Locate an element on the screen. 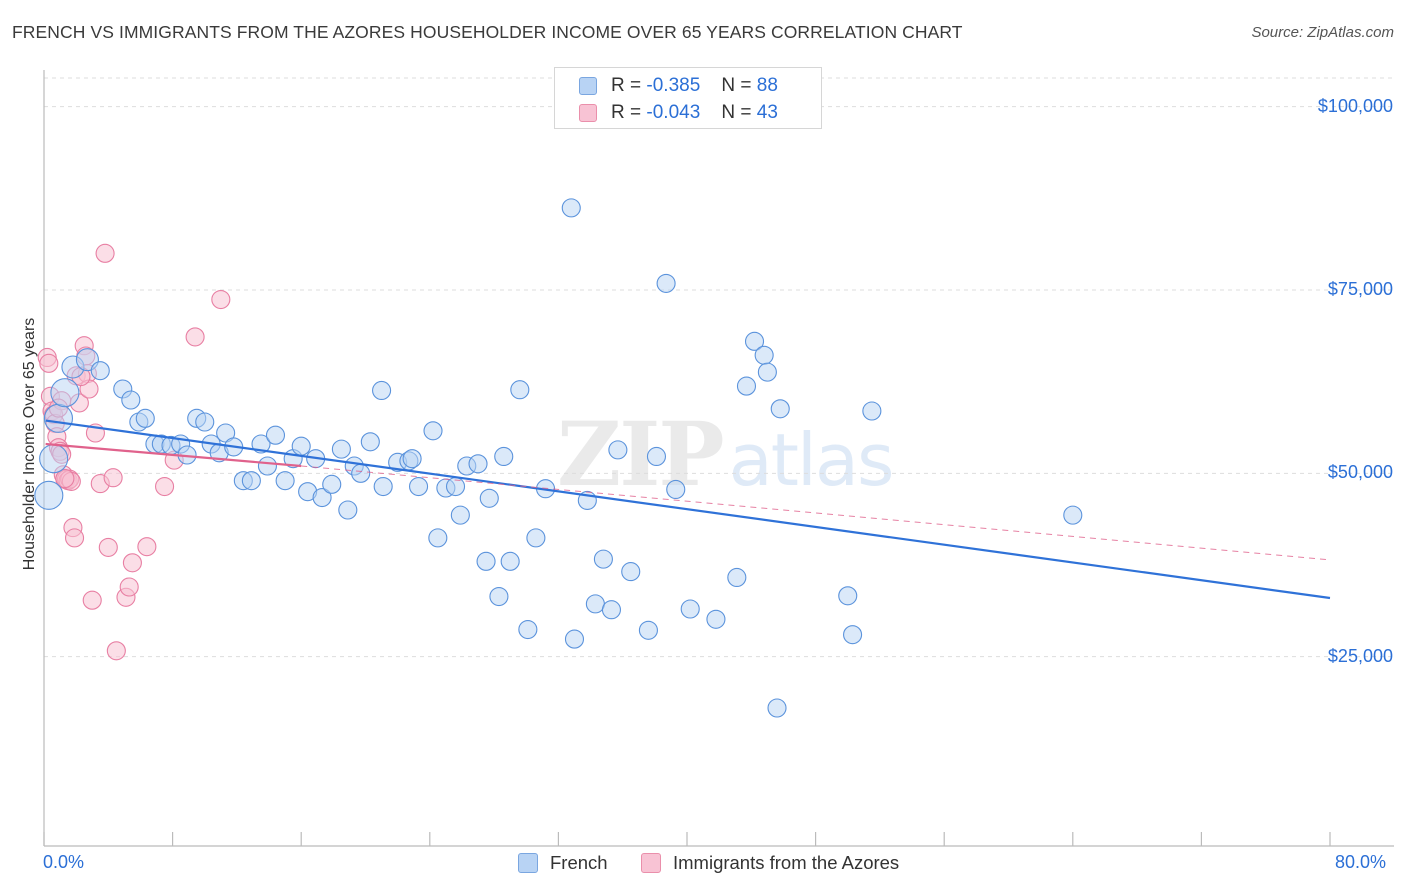 The width and height of the screenshot is (1406, 892). y-tick-label-2: $75,000 is located at coordinates (1360, 289).